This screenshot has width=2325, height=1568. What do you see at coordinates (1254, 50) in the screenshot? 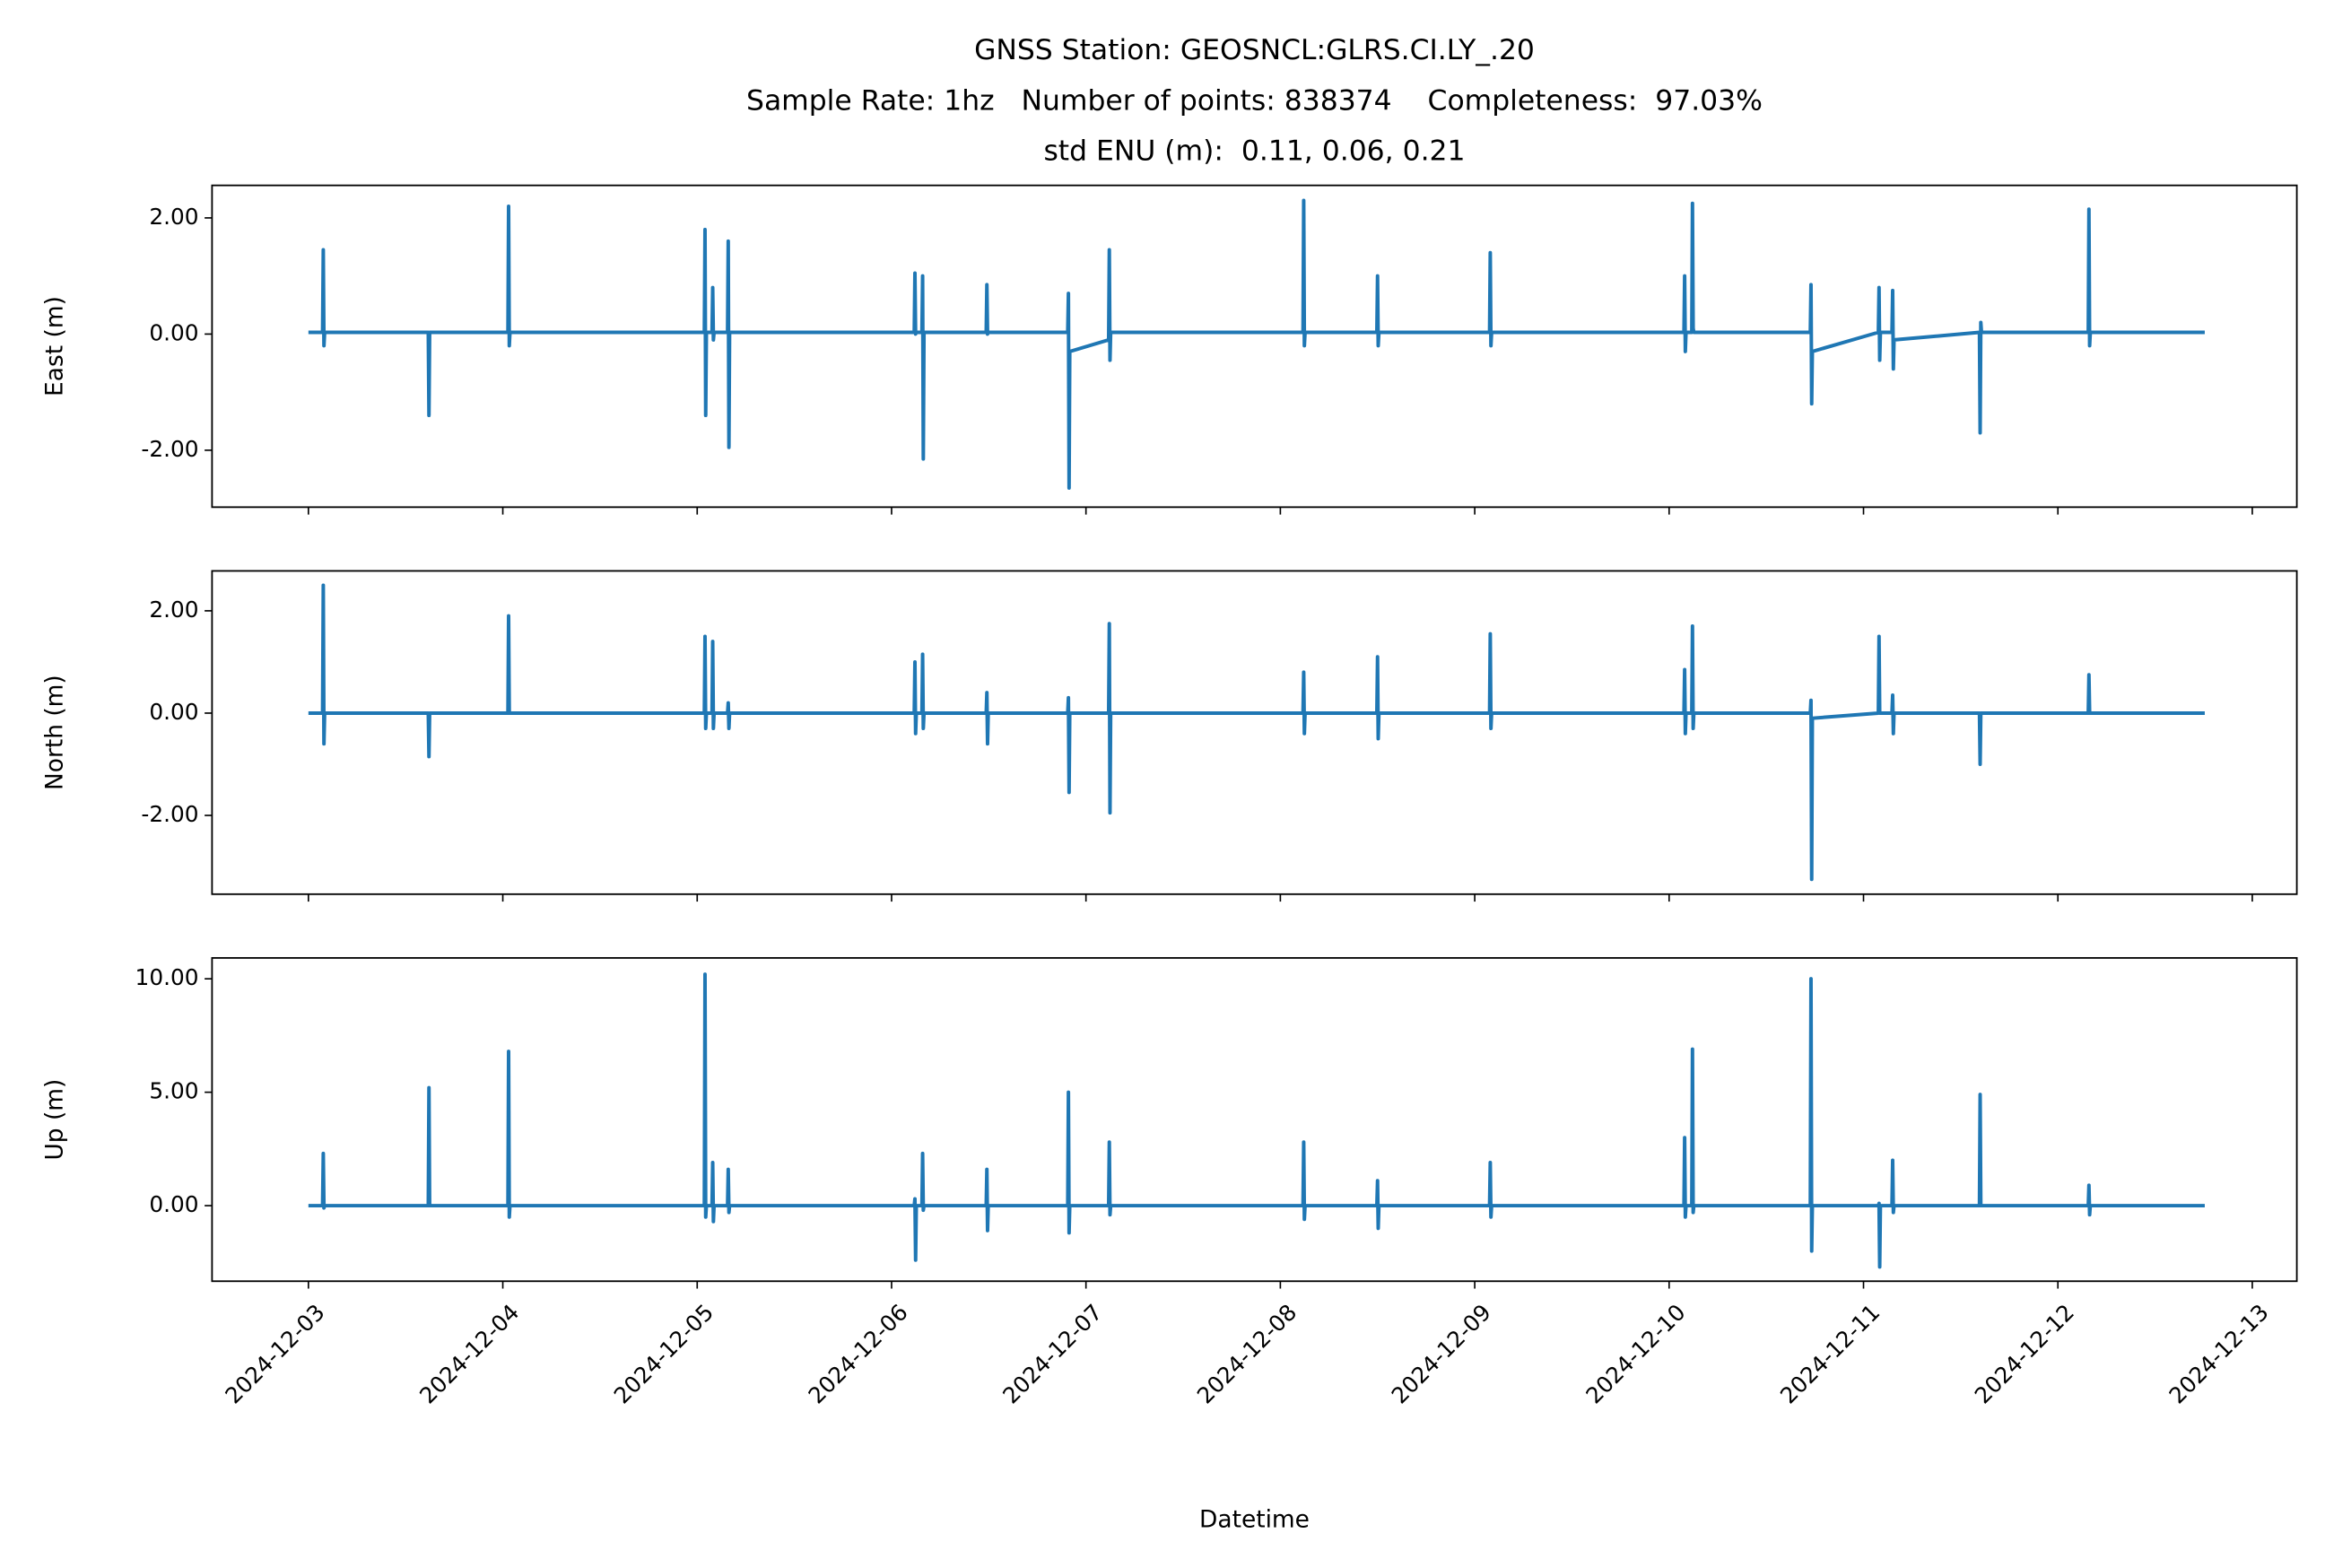
I see `title-line: GNSS Station: GEOSNCL:GLRS.CI.LY_.20` at bounding box center [1254, 50].